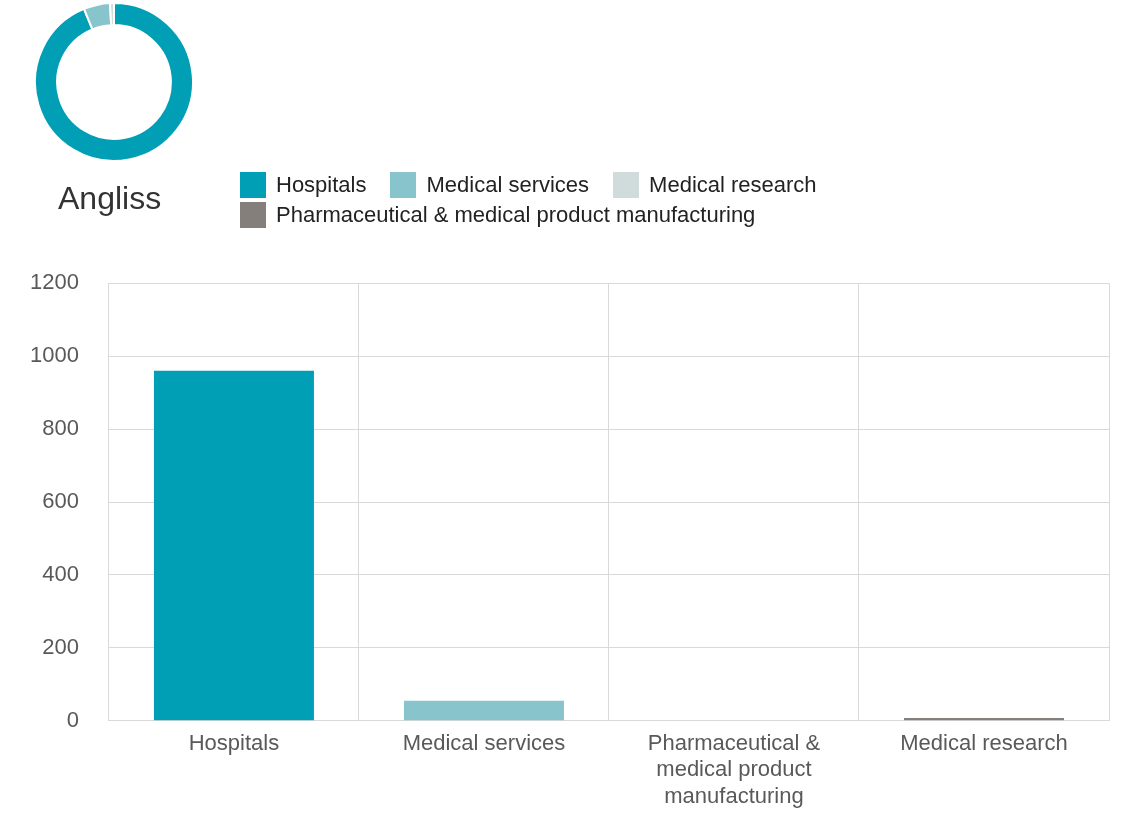  What do you see at coordinates (54, 282) in the screenshot?
I see `y-tick-label: 1200` at bounding box center [54, 282].